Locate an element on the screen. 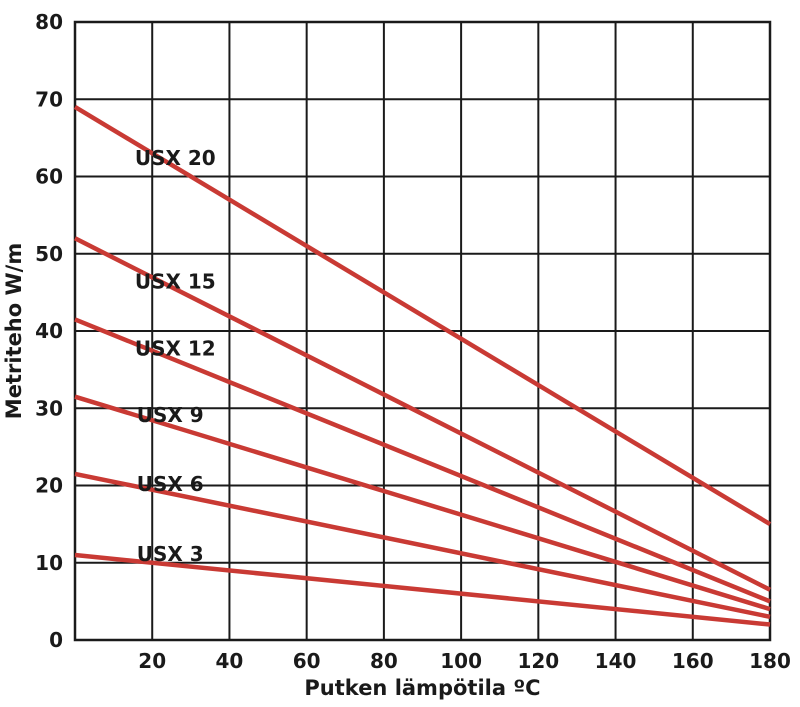 The image size is (800, 707). x-tick-label: 40 is located at coordinates (230, 661).